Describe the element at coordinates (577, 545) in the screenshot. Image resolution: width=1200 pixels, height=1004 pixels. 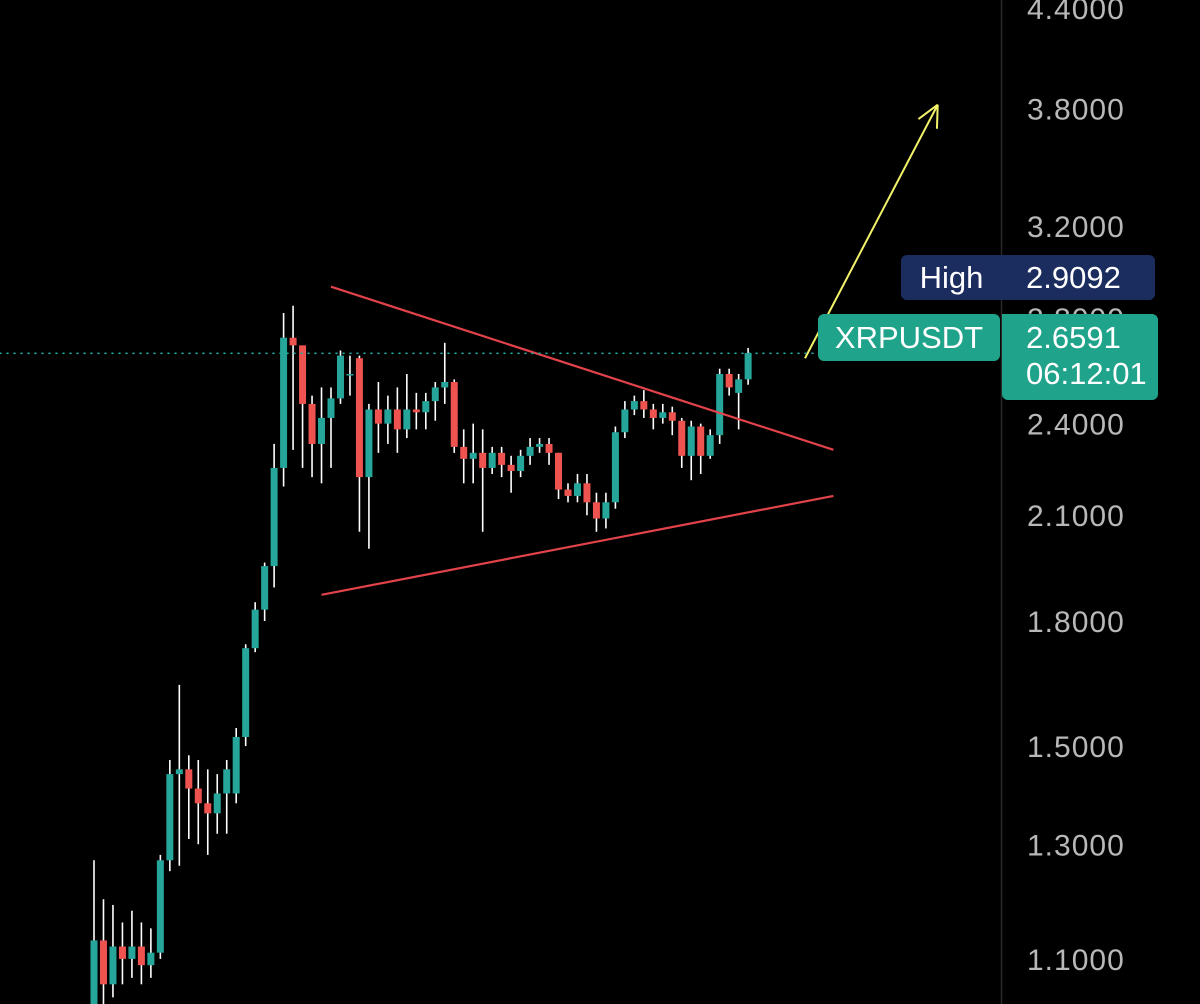
I see `trendline-lower` at that location.